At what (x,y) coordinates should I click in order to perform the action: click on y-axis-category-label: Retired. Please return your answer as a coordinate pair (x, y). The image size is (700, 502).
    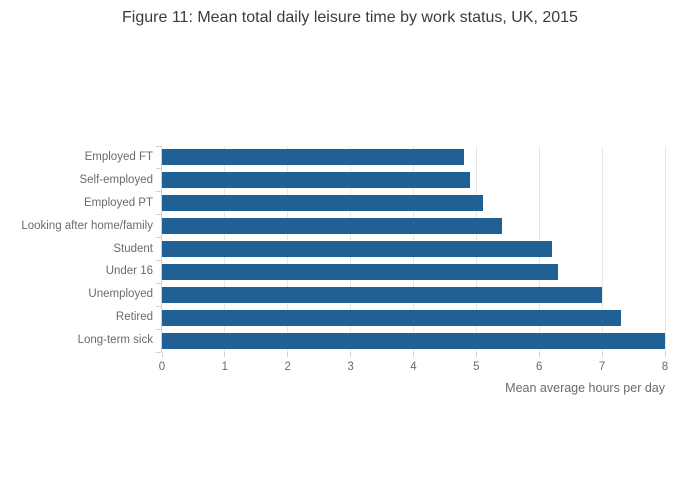
    Looking at the image, I should click on (134, 317).